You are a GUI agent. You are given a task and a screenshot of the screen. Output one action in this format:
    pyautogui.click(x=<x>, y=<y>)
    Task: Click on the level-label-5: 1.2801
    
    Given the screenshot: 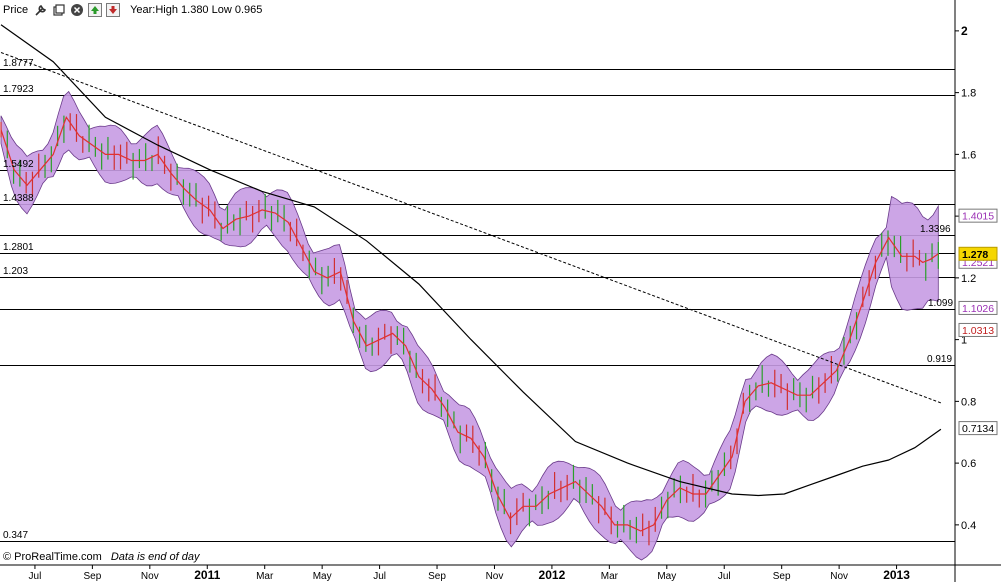 What is the action you would take?
    pyautogui.click(x=18, y=247)
    